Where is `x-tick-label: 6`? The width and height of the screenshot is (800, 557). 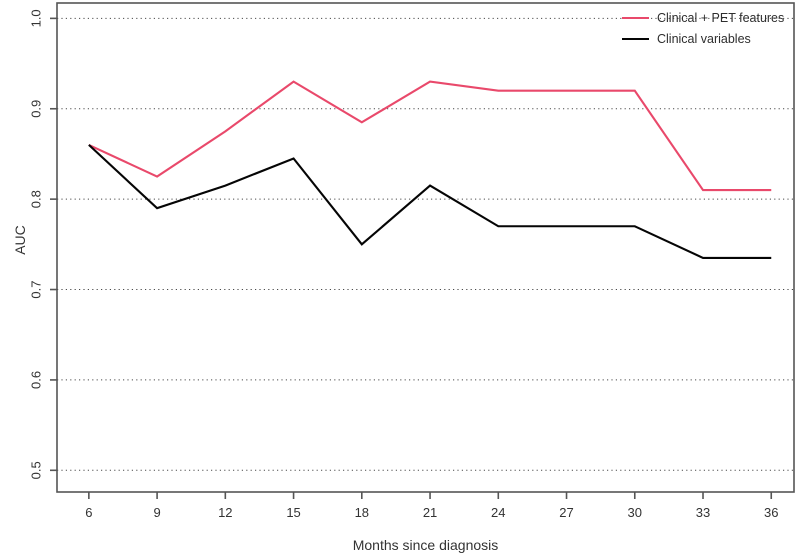
x-tick-label: 6 is located at coordinates (88, 512).